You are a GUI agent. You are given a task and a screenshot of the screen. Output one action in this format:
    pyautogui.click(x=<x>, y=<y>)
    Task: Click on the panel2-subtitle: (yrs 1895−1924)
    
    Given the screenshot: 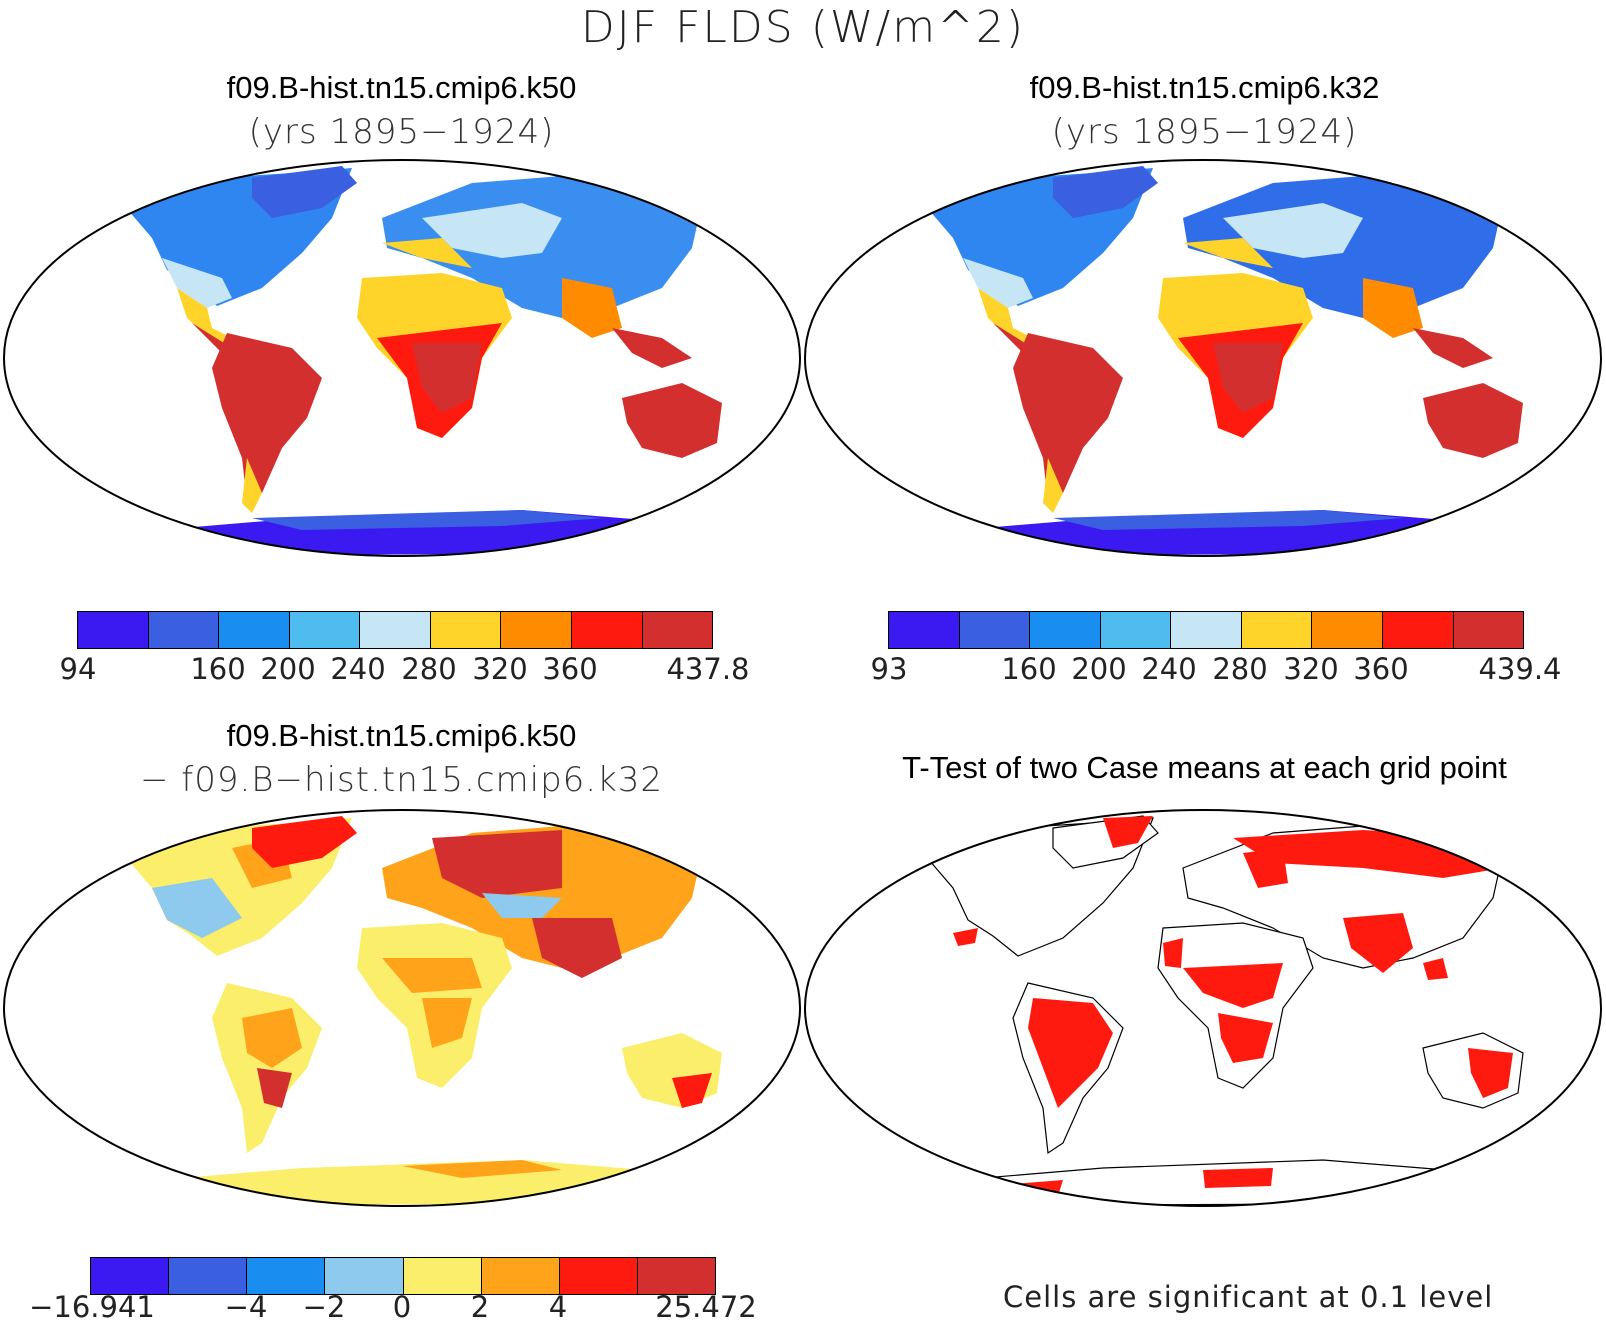 What is the action you would take?
    pyautogui.click(x=1204, y=132)
    